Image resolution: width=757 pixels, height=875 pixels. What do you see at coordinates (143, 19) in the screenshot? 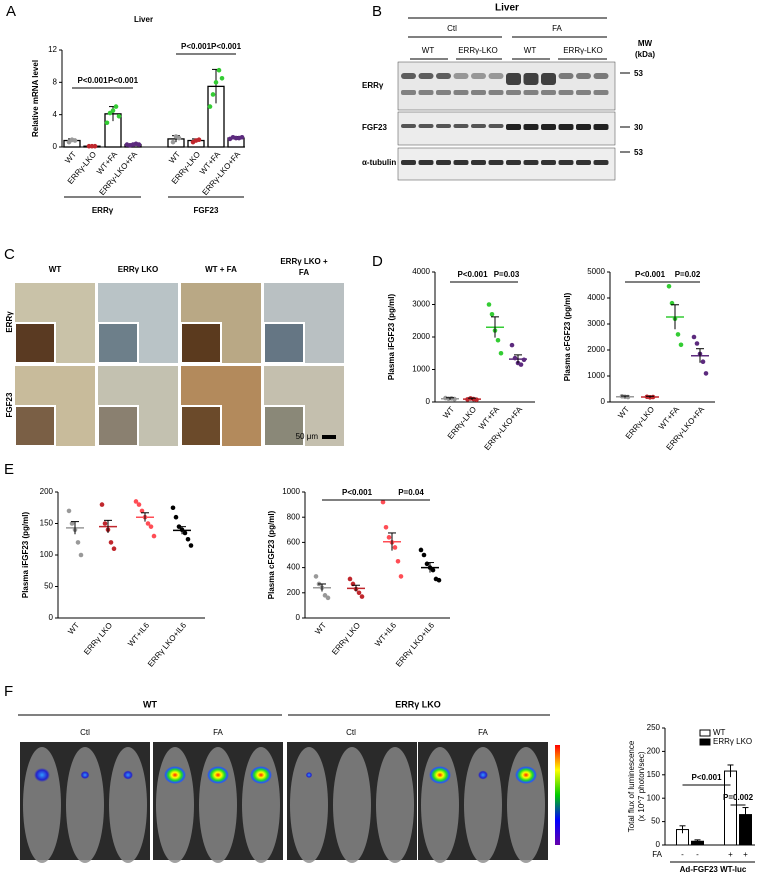
I see `chart-title: Liver` at bounding box center [143, 19].